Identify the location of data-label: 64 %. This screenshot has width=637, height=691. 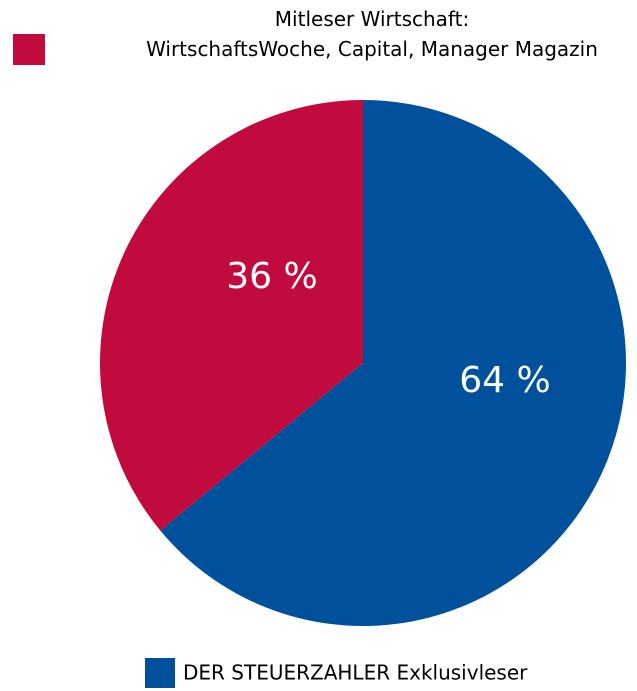
(504, 380).